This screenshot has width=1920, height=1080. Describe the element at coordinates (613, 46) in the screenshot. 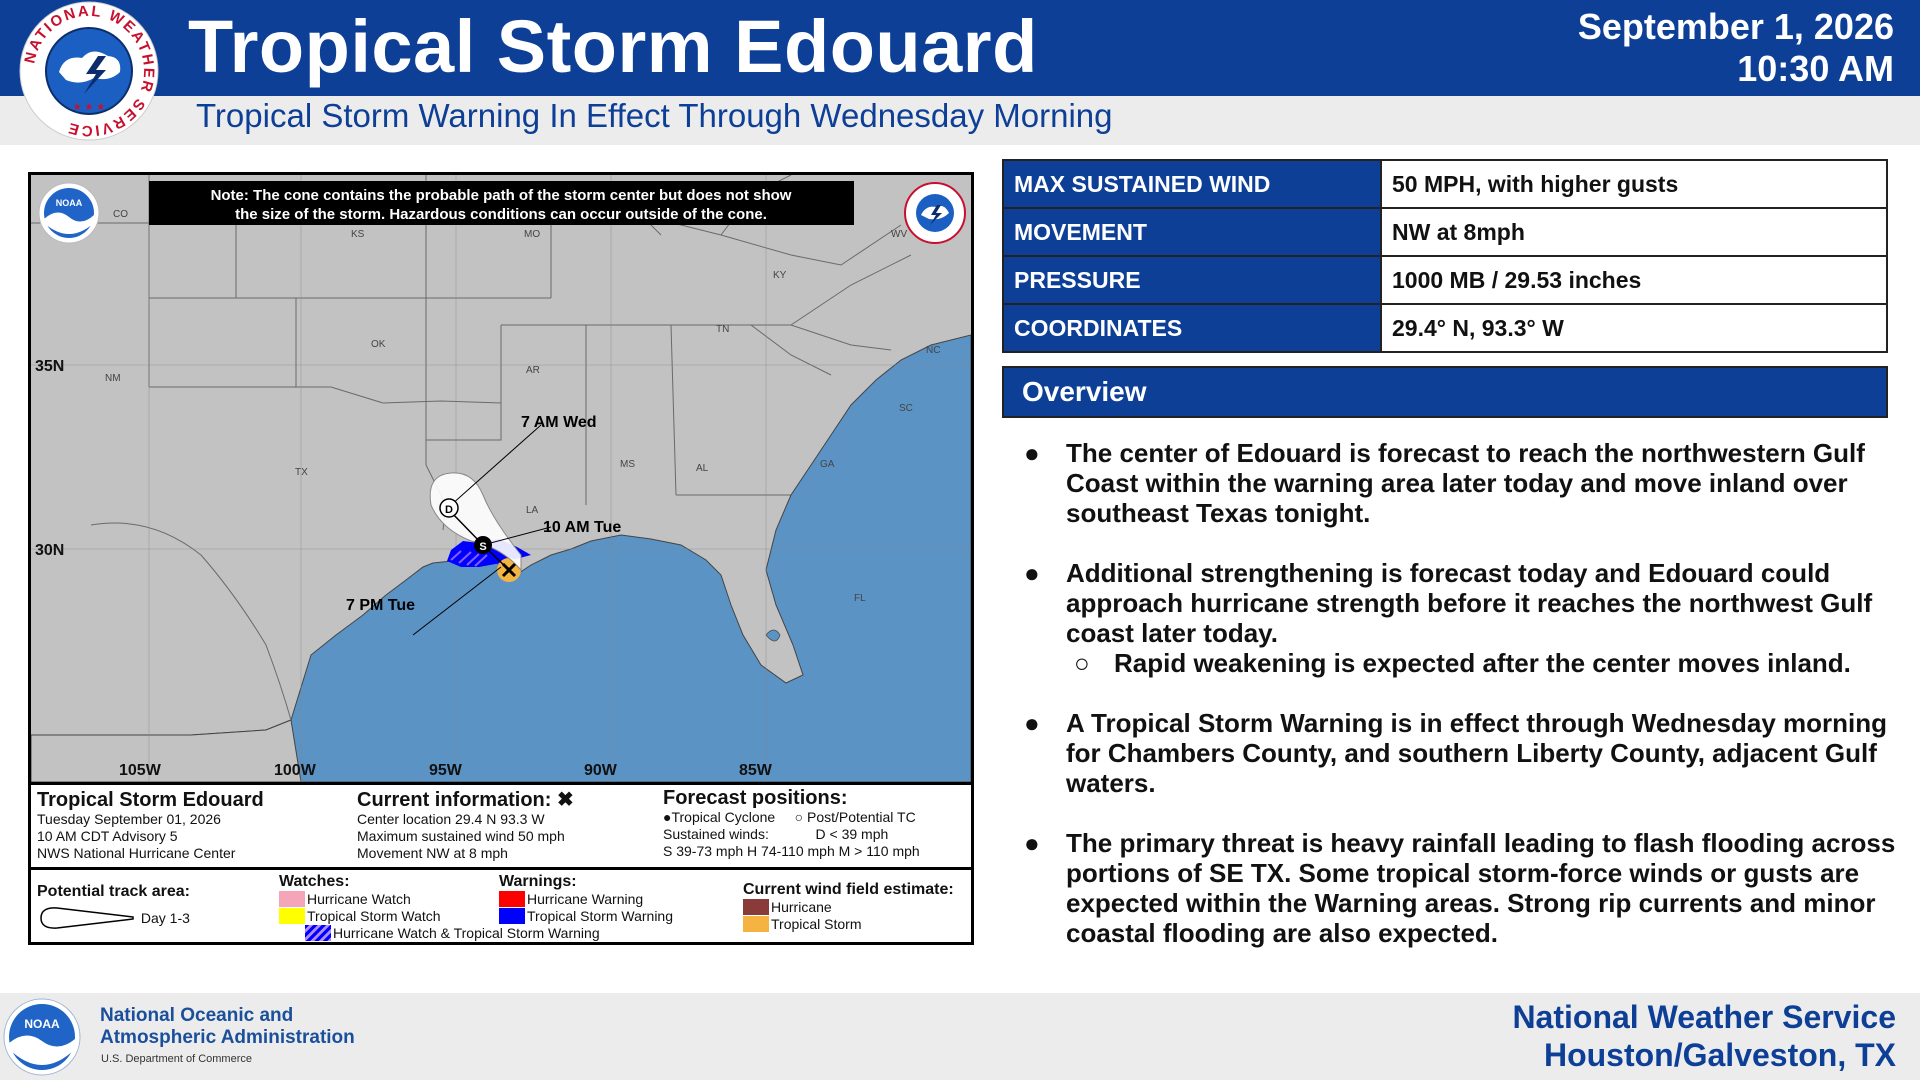

I see `storm-title: Tropical Storm Edouard` at that location.